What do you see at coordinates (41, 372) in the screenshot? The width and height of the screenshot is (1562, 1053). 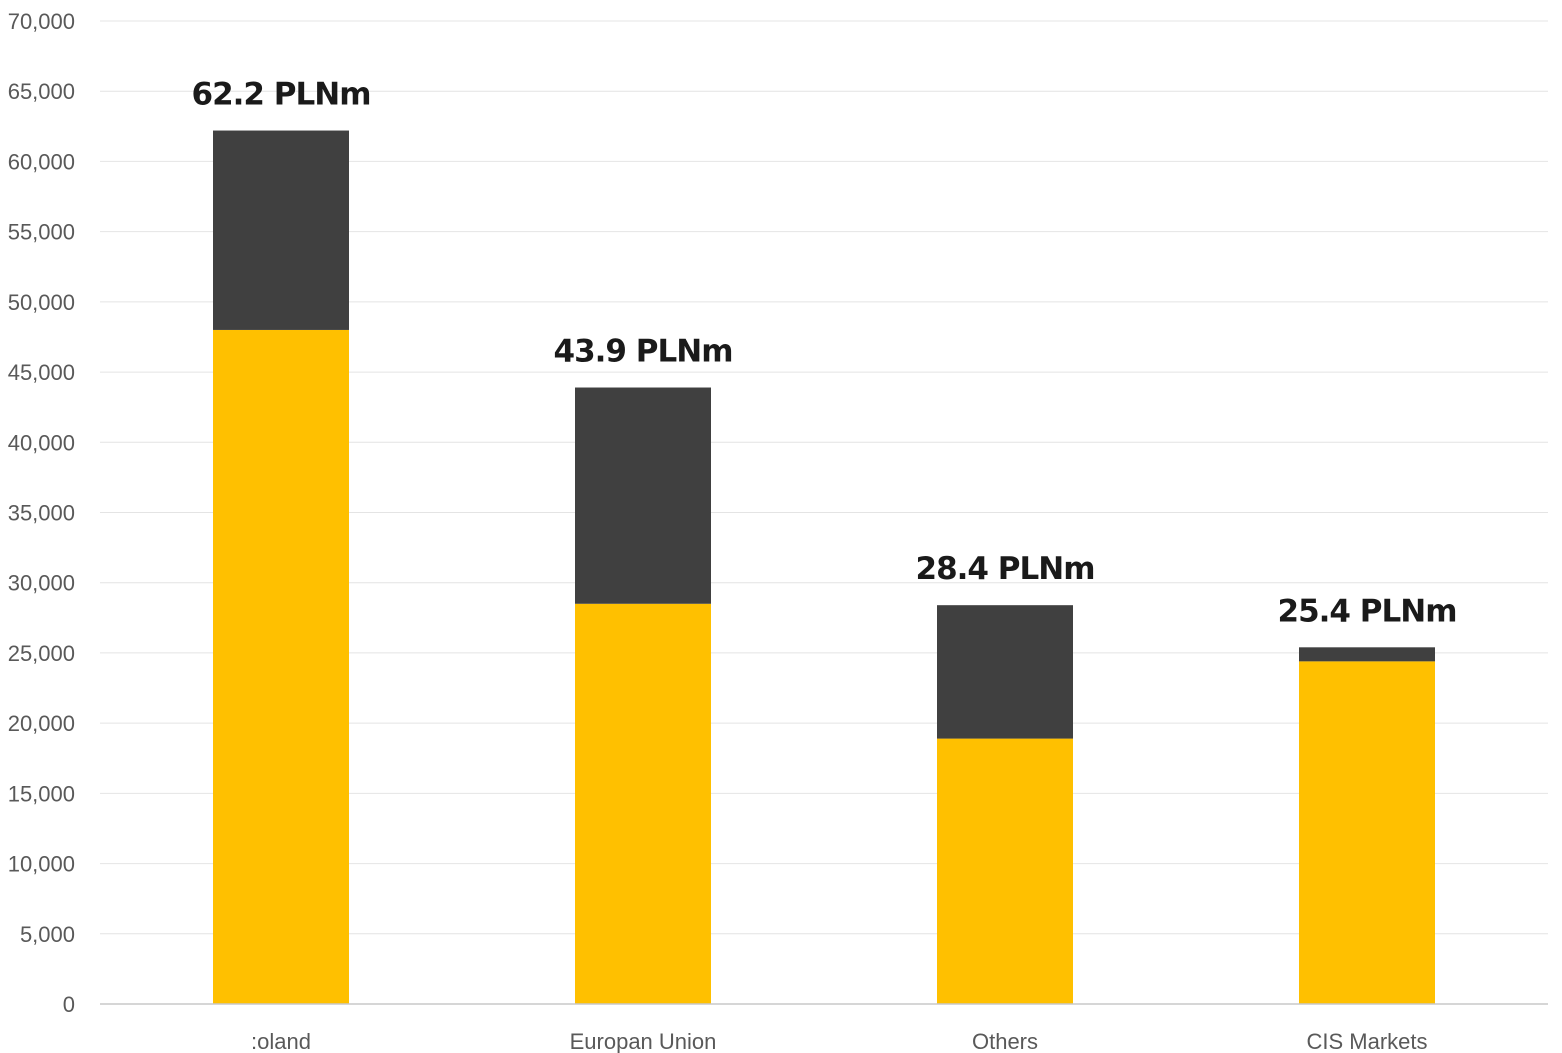 I see `y-tick-label: 45,000` at bounding box center [41, 372].